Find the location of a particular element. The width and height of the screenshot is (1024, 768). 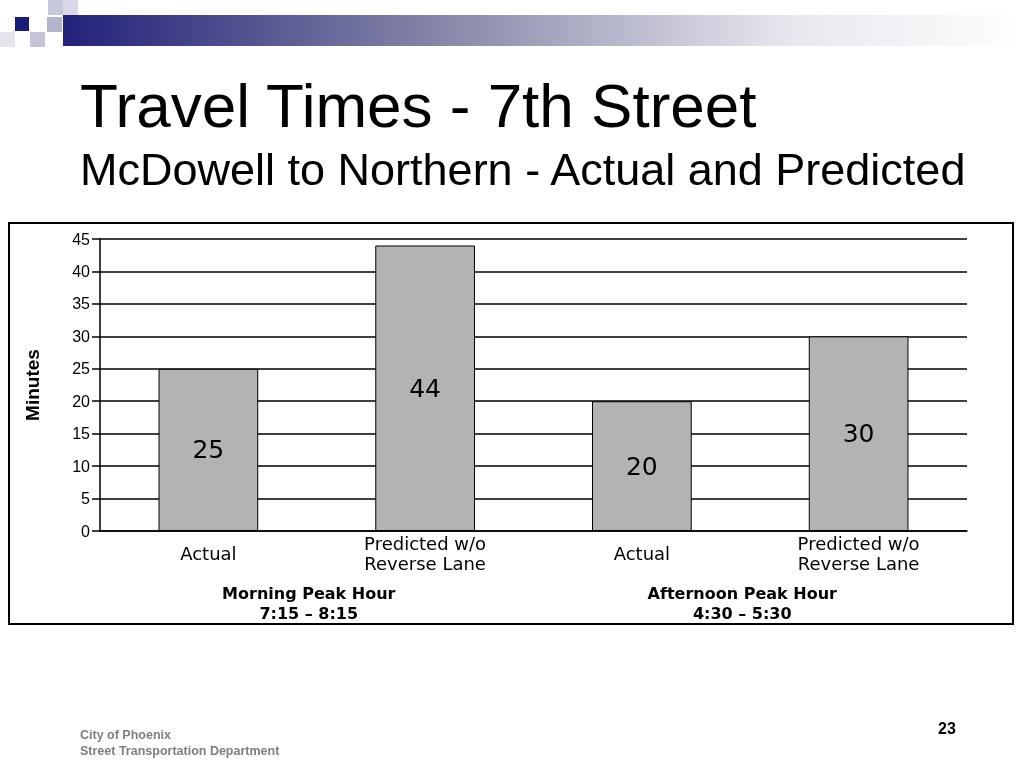

chart-subtitle: McDowell to Northern - Actual and Predicted is located at coordinates (523, 169).